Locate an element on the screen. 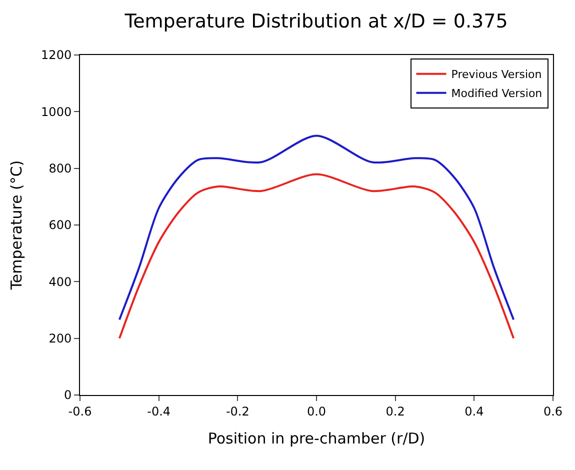 The height and width of the screenshot is (470, 575). chart-title: Temperature Distribution at x/D = 0.375 is located at coordinates (316, 21).